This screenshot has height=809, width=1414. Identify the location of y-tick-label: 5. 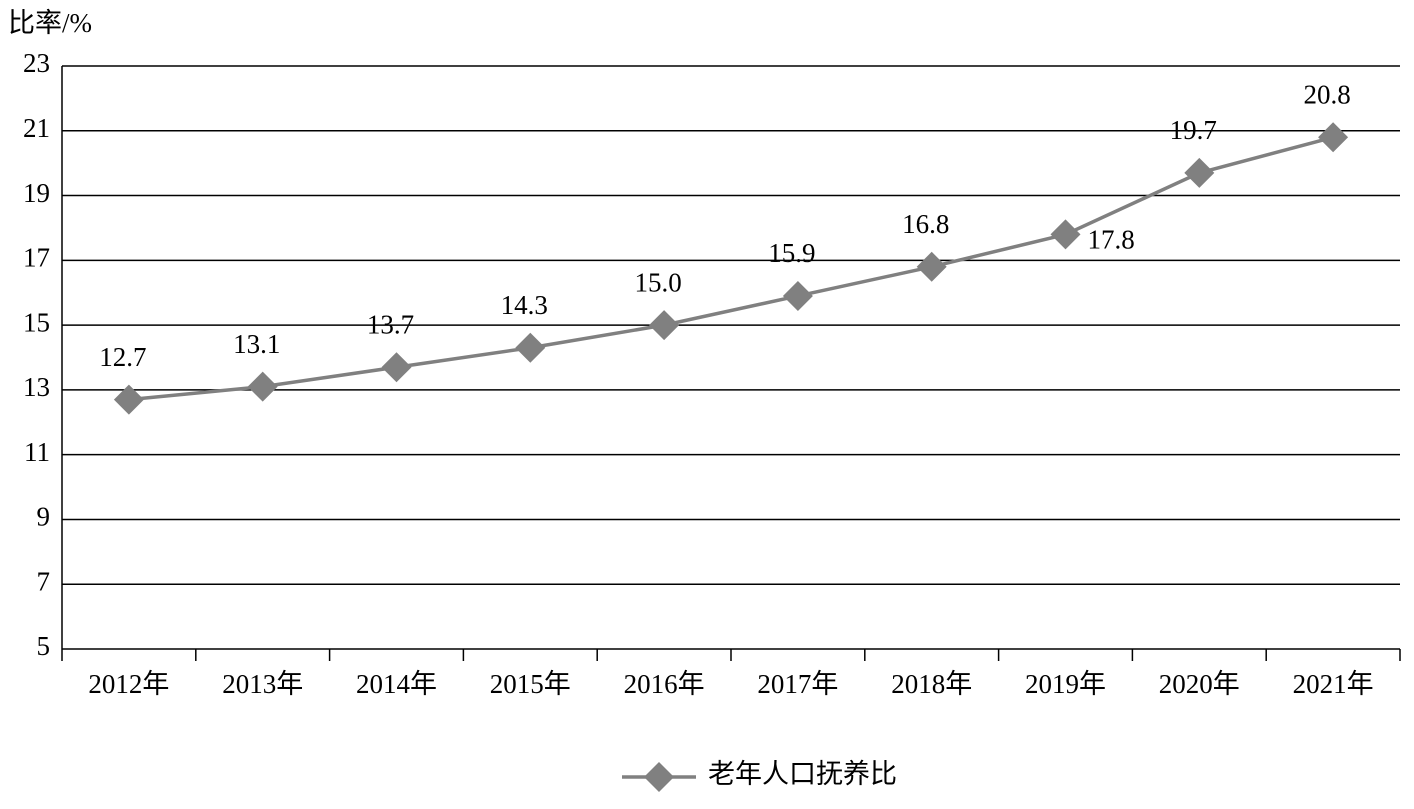
(44, 646).